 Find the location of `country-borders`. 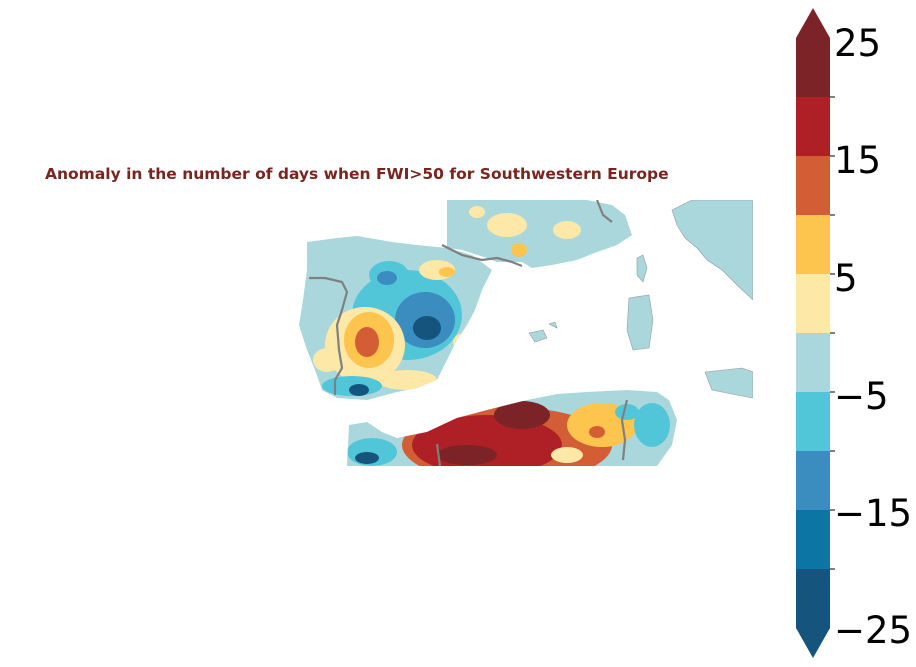

country-borders is located at coordinates (469, 333).